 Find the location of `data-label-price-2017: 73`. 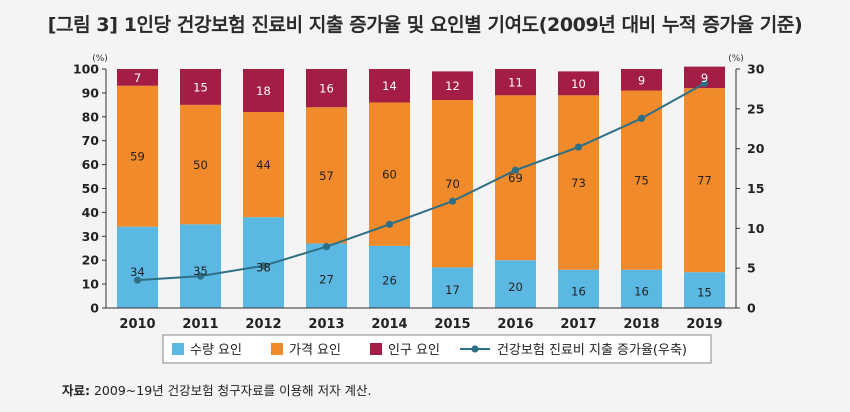

data-label-price-2017: 73 is located at coordinates (578, 183).